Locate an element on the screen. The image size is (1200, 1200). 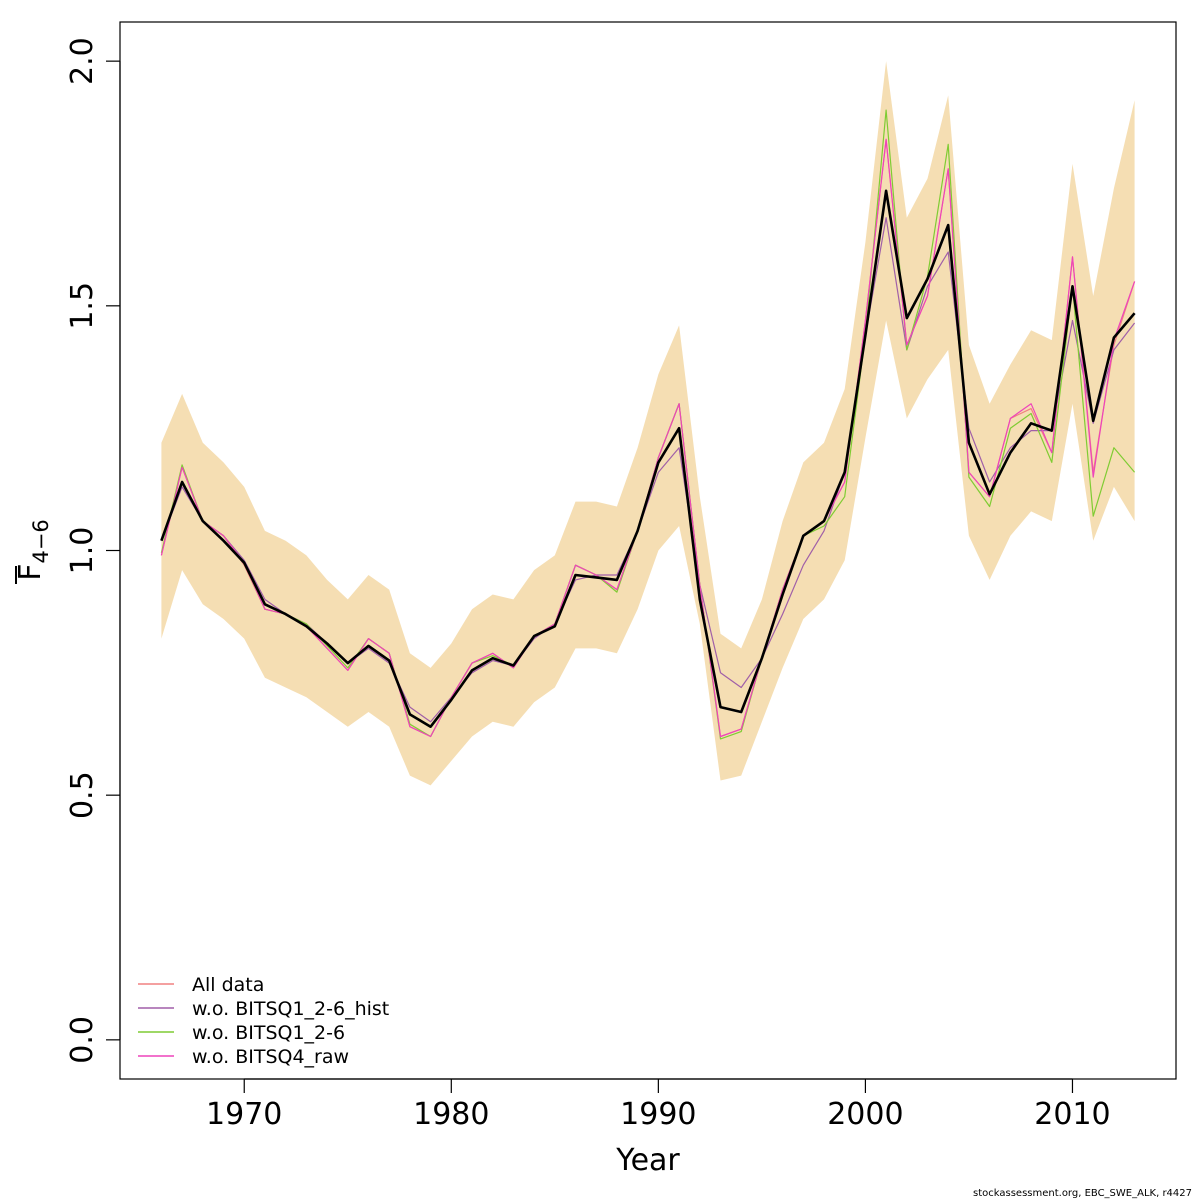
svg-text: F4−6 is located at coordinates (33, 550).